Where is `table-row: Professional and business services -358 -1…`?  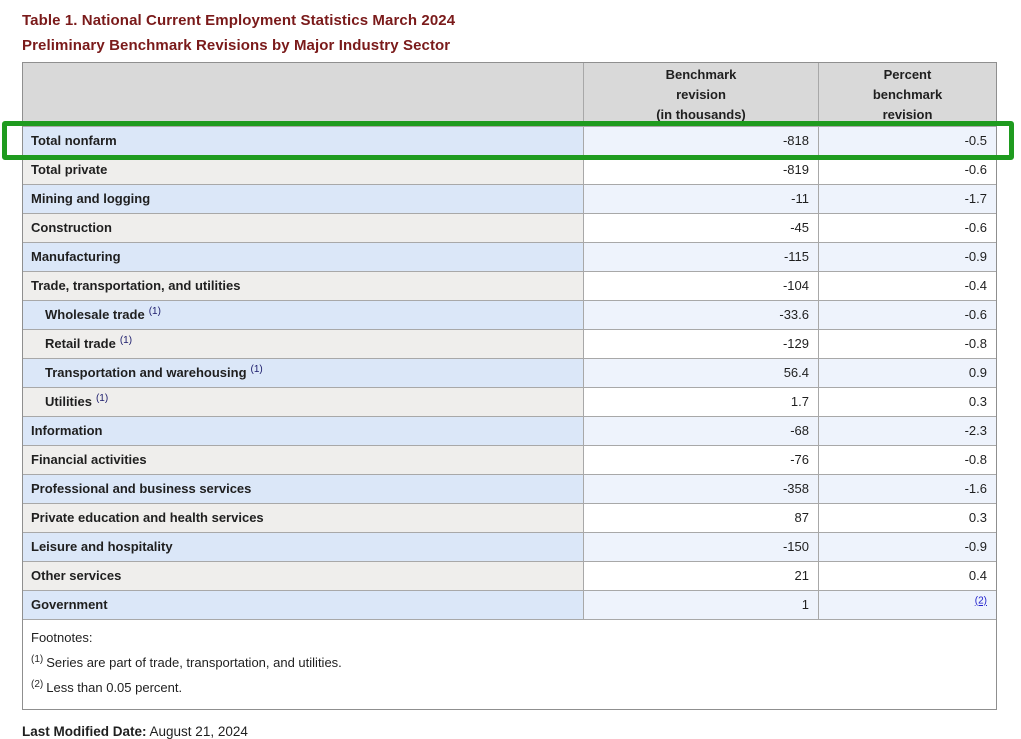
table-row: Professional and business services -358 -1… is located at coordinates (509, 488).